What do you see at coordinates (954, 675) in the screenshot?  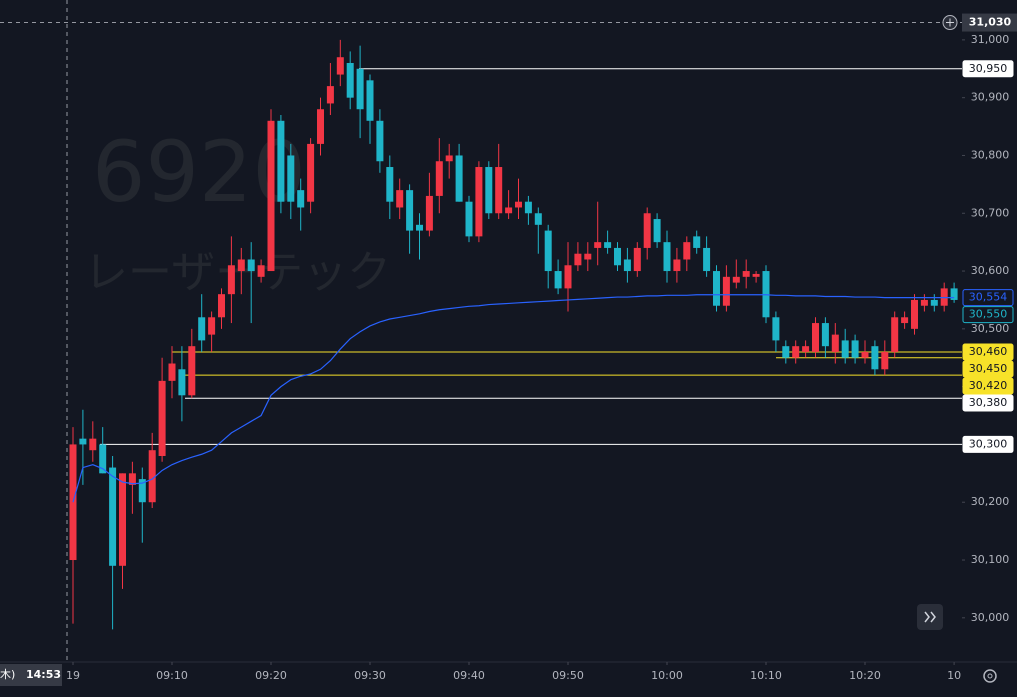 I see `x-tick-label: 10` at bounding box center [954, 675].